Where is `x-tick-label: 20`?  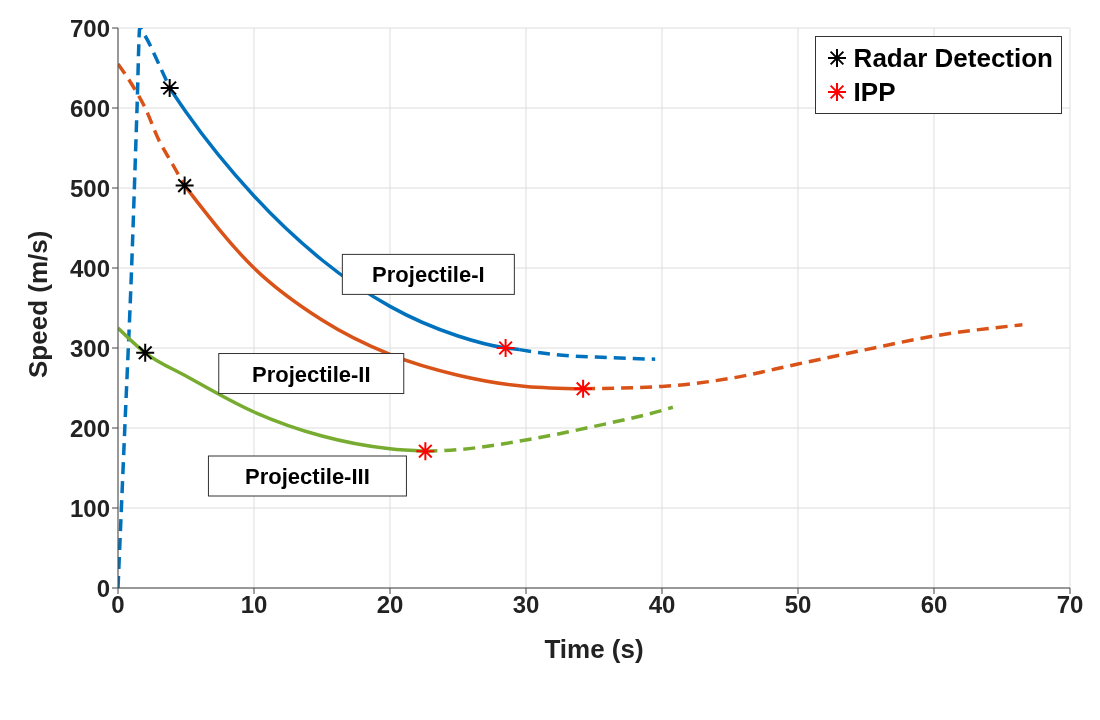
x-tick-label: 20 is located at coordinates (390, 605).